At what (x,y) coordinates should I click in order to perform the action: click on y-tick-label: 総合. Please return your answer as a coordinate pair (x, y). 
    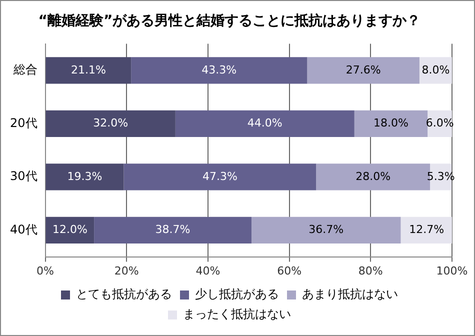
    Looking at the image, I should click on (25, 69).